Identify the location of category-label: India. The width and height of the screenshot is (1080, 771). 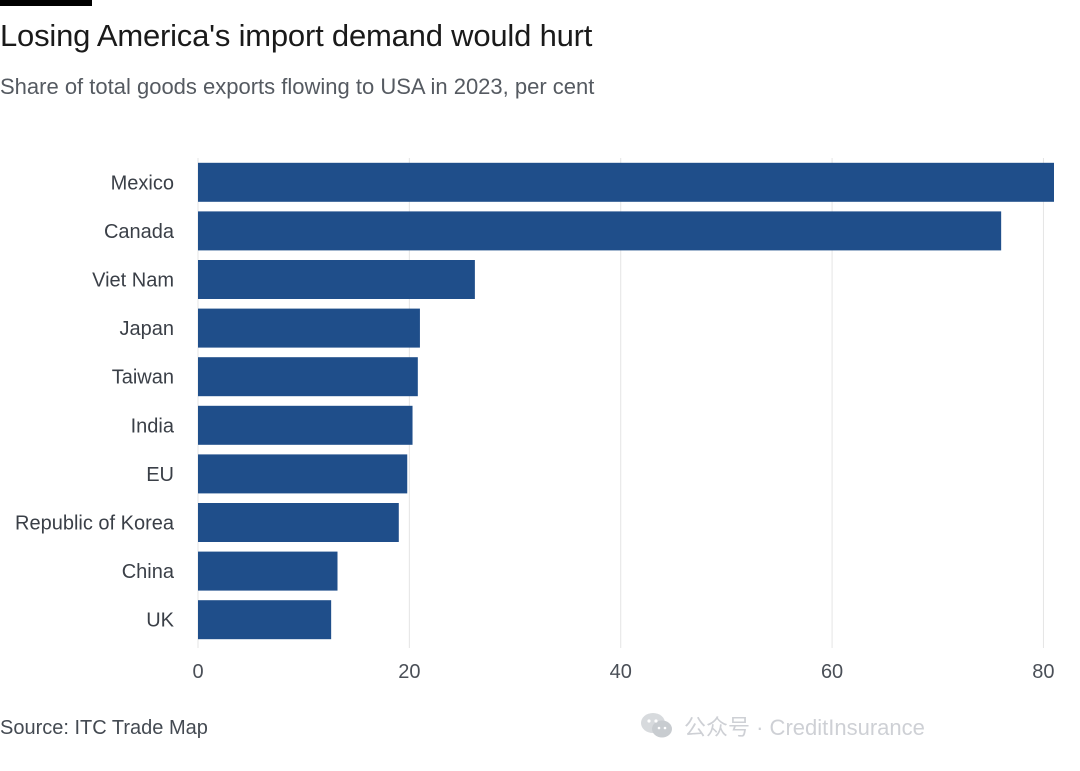
(153, 426).